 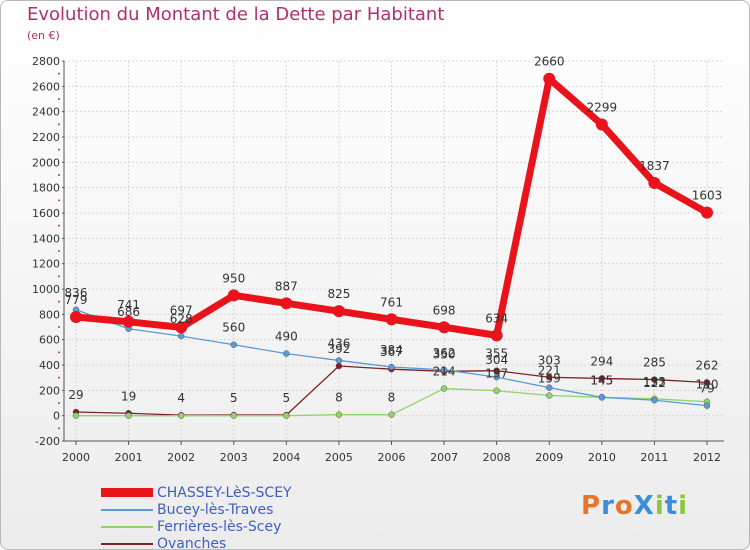 I want to click on data-label: 697, so click(x=181, y=310).